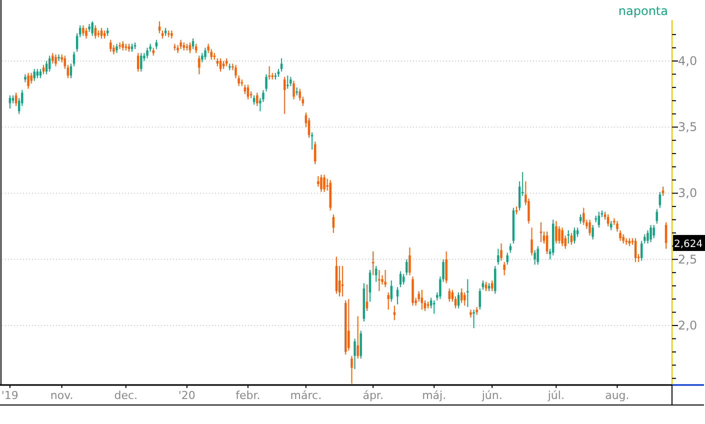  I want to click on x-tick-label: márc., so click(306, 395).